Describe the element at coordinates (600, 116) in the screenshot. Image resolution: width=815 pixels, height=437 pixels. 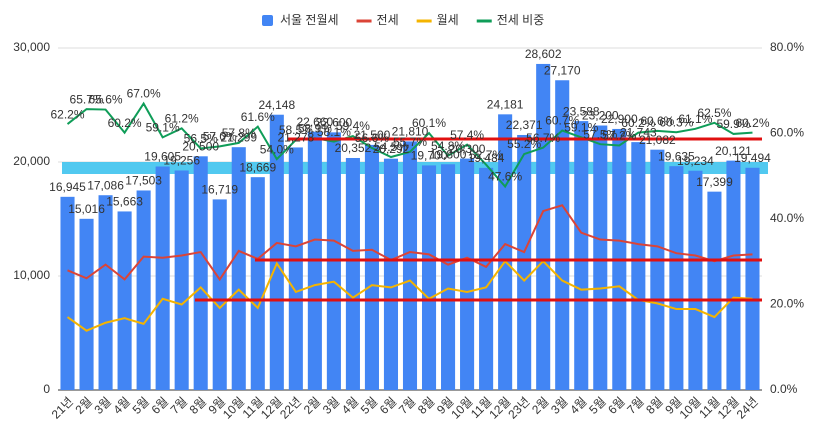
I see `data-label: 23,200` at that location.